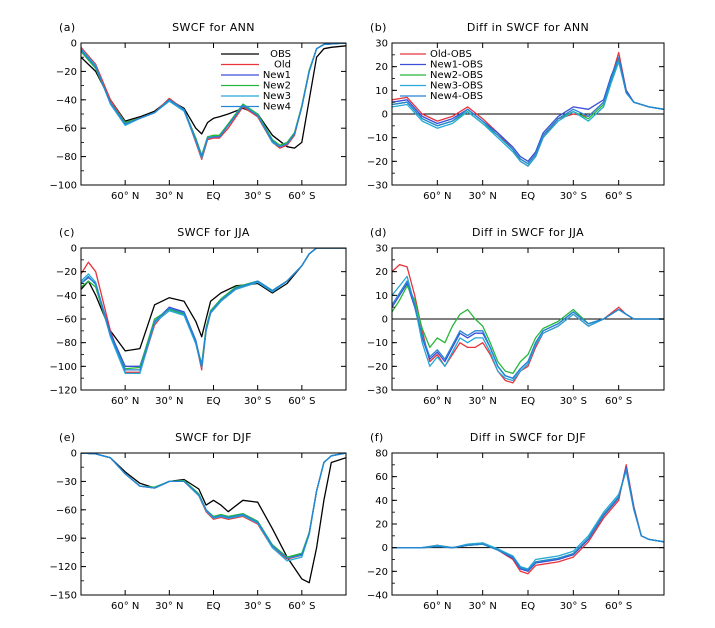 Image resolution: width=715 pixels, height=628 pixels. I want to click on panel-label: (d), so click(378, 232).